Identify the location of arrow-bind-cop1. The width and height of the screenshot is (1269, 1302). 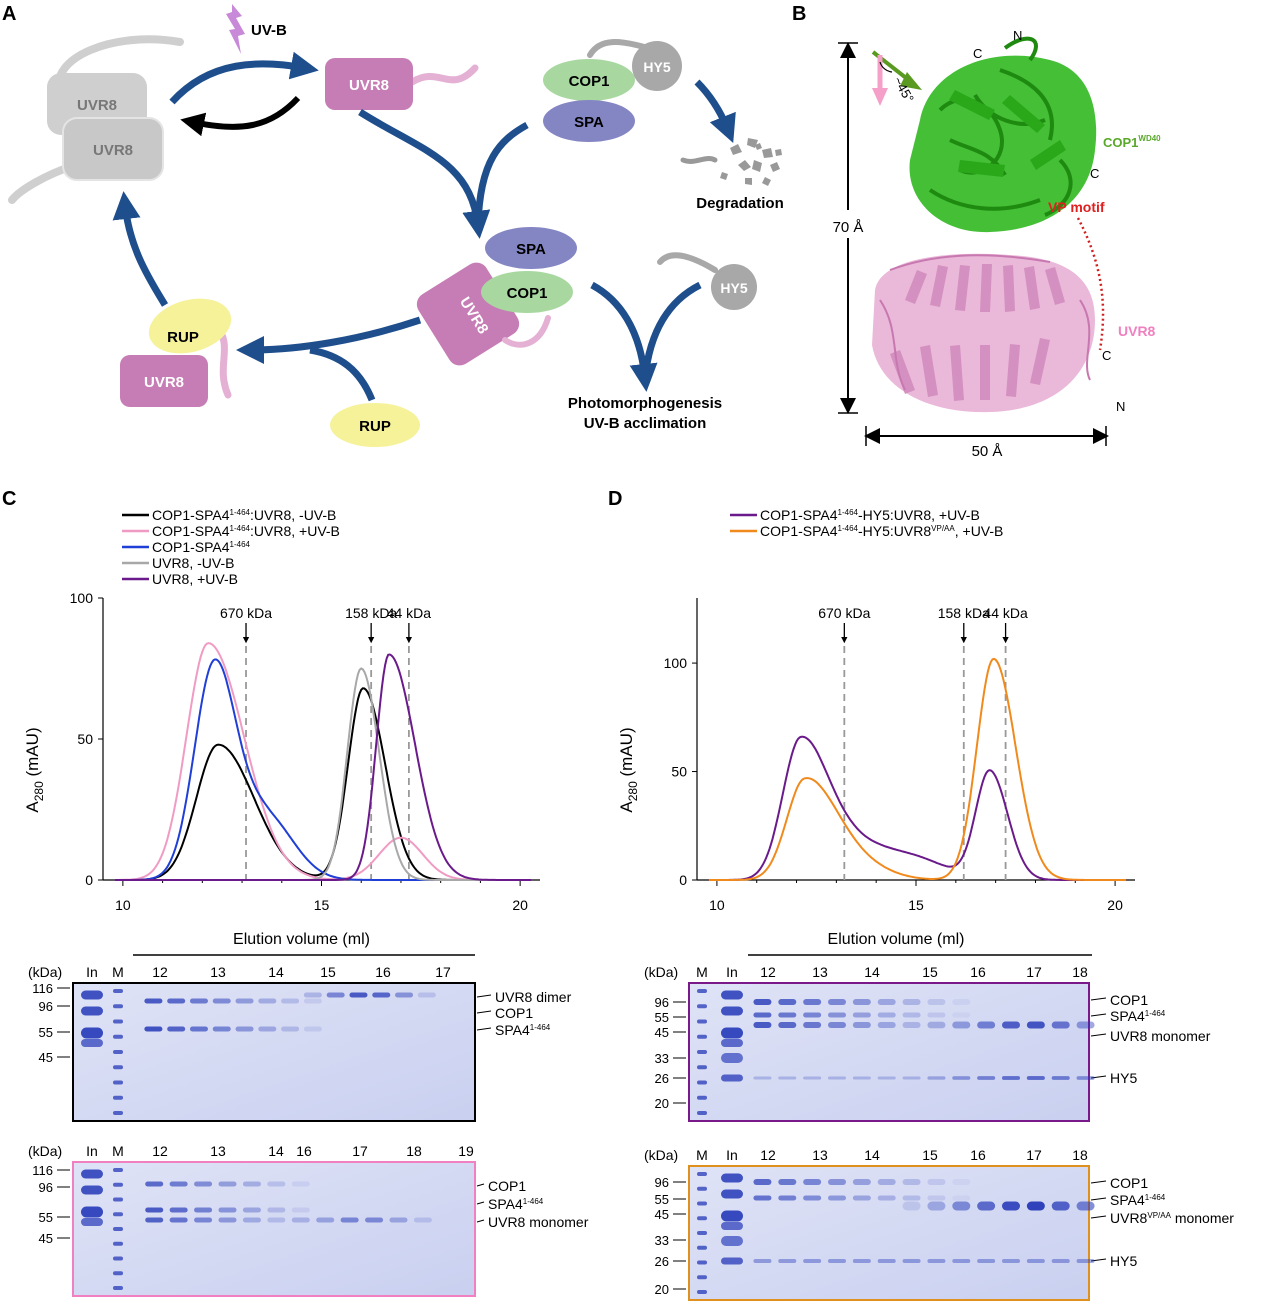
(424, 174).